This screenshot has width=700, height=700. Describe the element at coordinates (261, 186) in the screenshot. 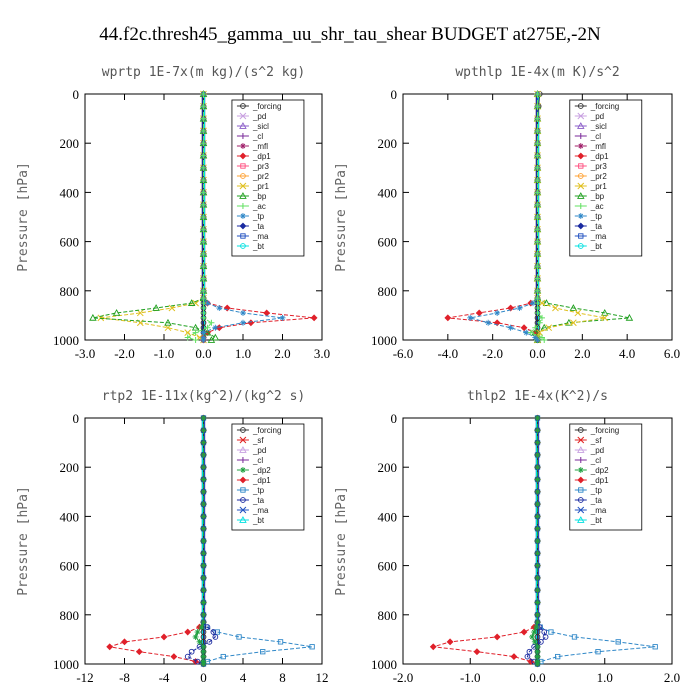

I see `legend-entry: _pr1` at that location.